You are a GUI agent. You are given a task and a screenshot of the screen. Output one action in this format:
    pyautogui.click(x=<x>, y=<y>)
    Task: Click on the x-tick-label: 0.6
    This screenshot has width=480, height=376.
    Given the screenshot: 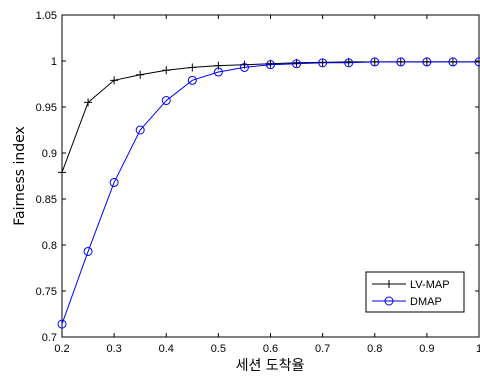 What is the action you would take?
    pyautogui.click(x=270, y=349)
    